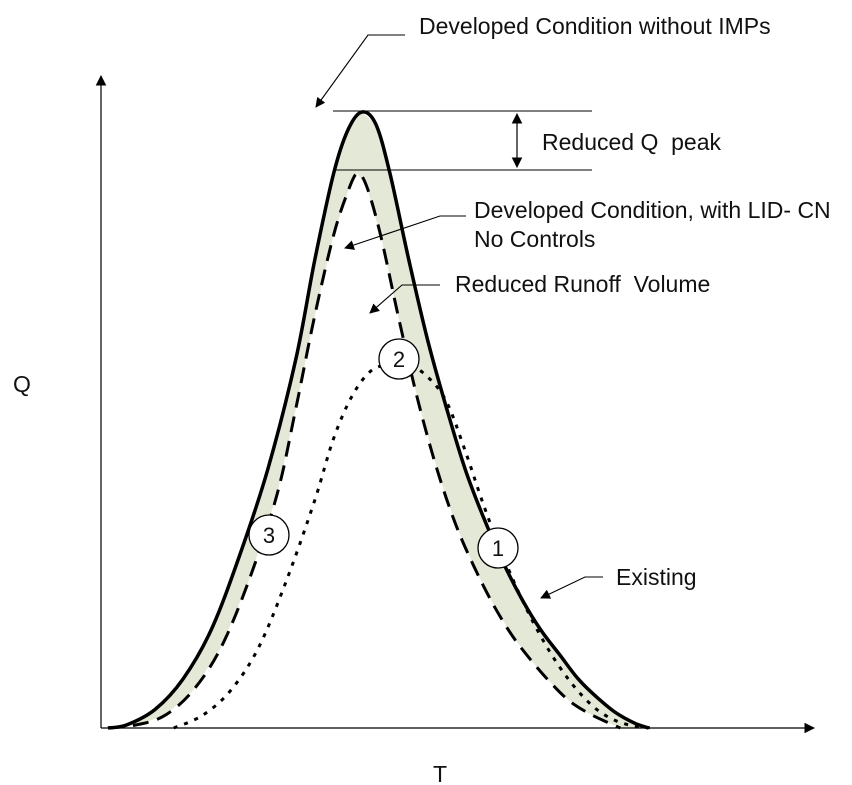 The image size is (852, 785). I want to click on annotation-existing: Existing, so click(656, 577).